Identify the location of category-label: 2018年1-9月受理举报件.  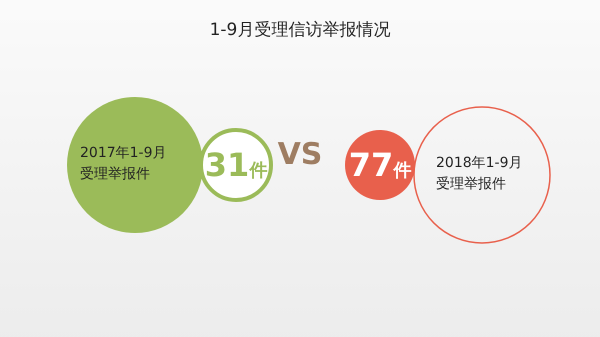
(480, 174).